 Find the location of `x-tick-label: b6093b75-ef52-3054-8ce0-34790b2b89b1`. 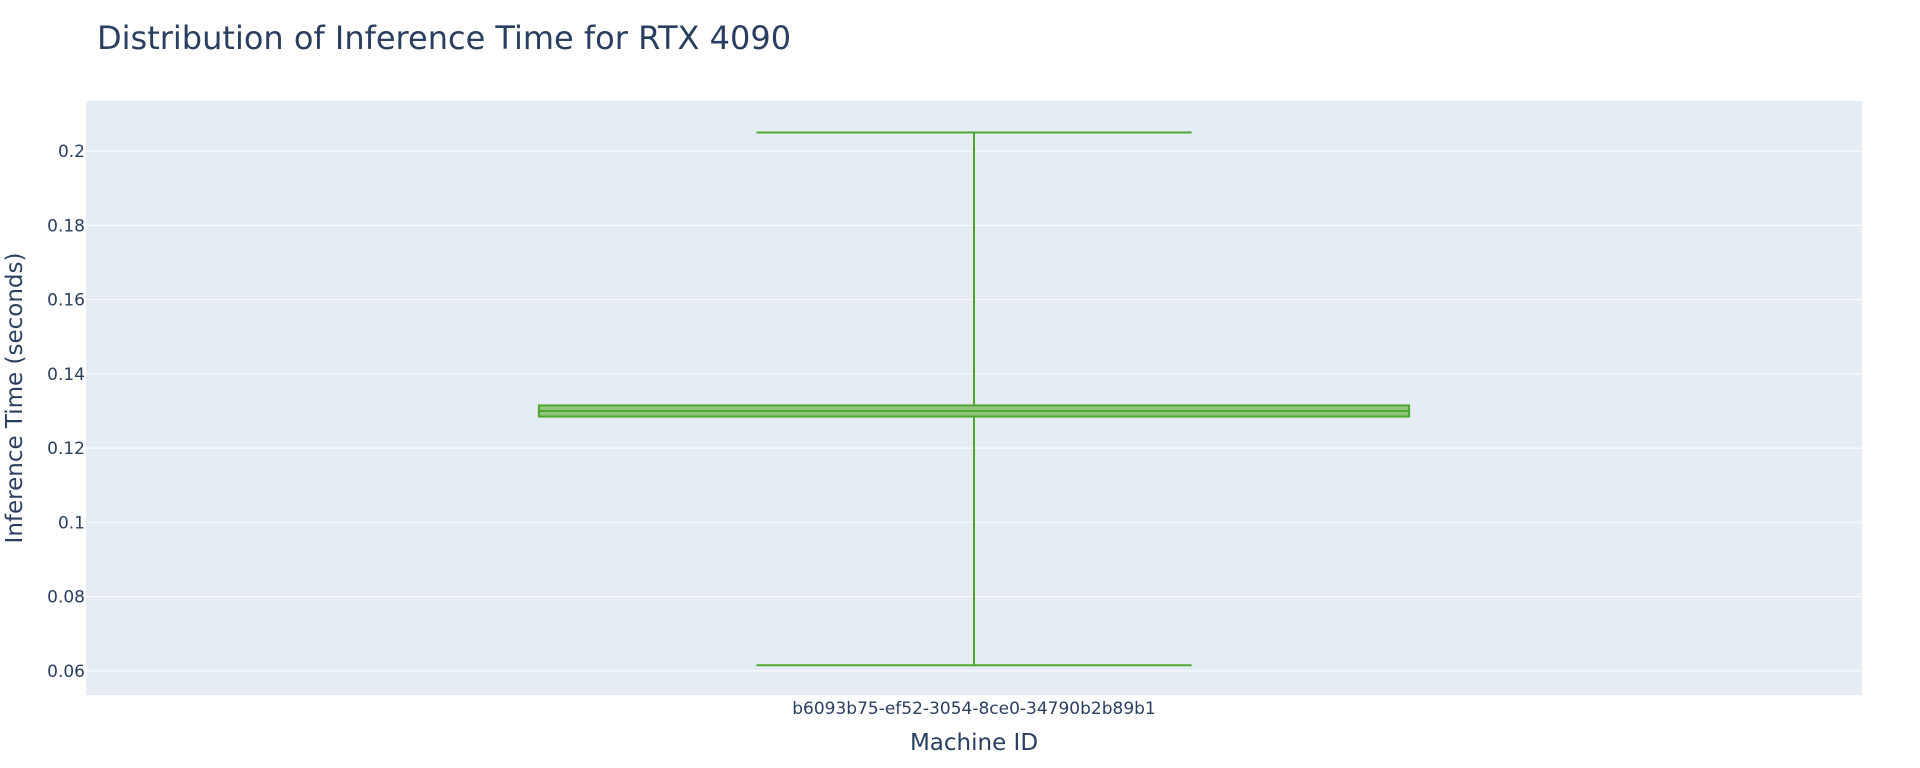

x-tick-label: b6093b75-ef52-3054-8ce0-34790b2b89b1 is located at coordinates (974, 709).